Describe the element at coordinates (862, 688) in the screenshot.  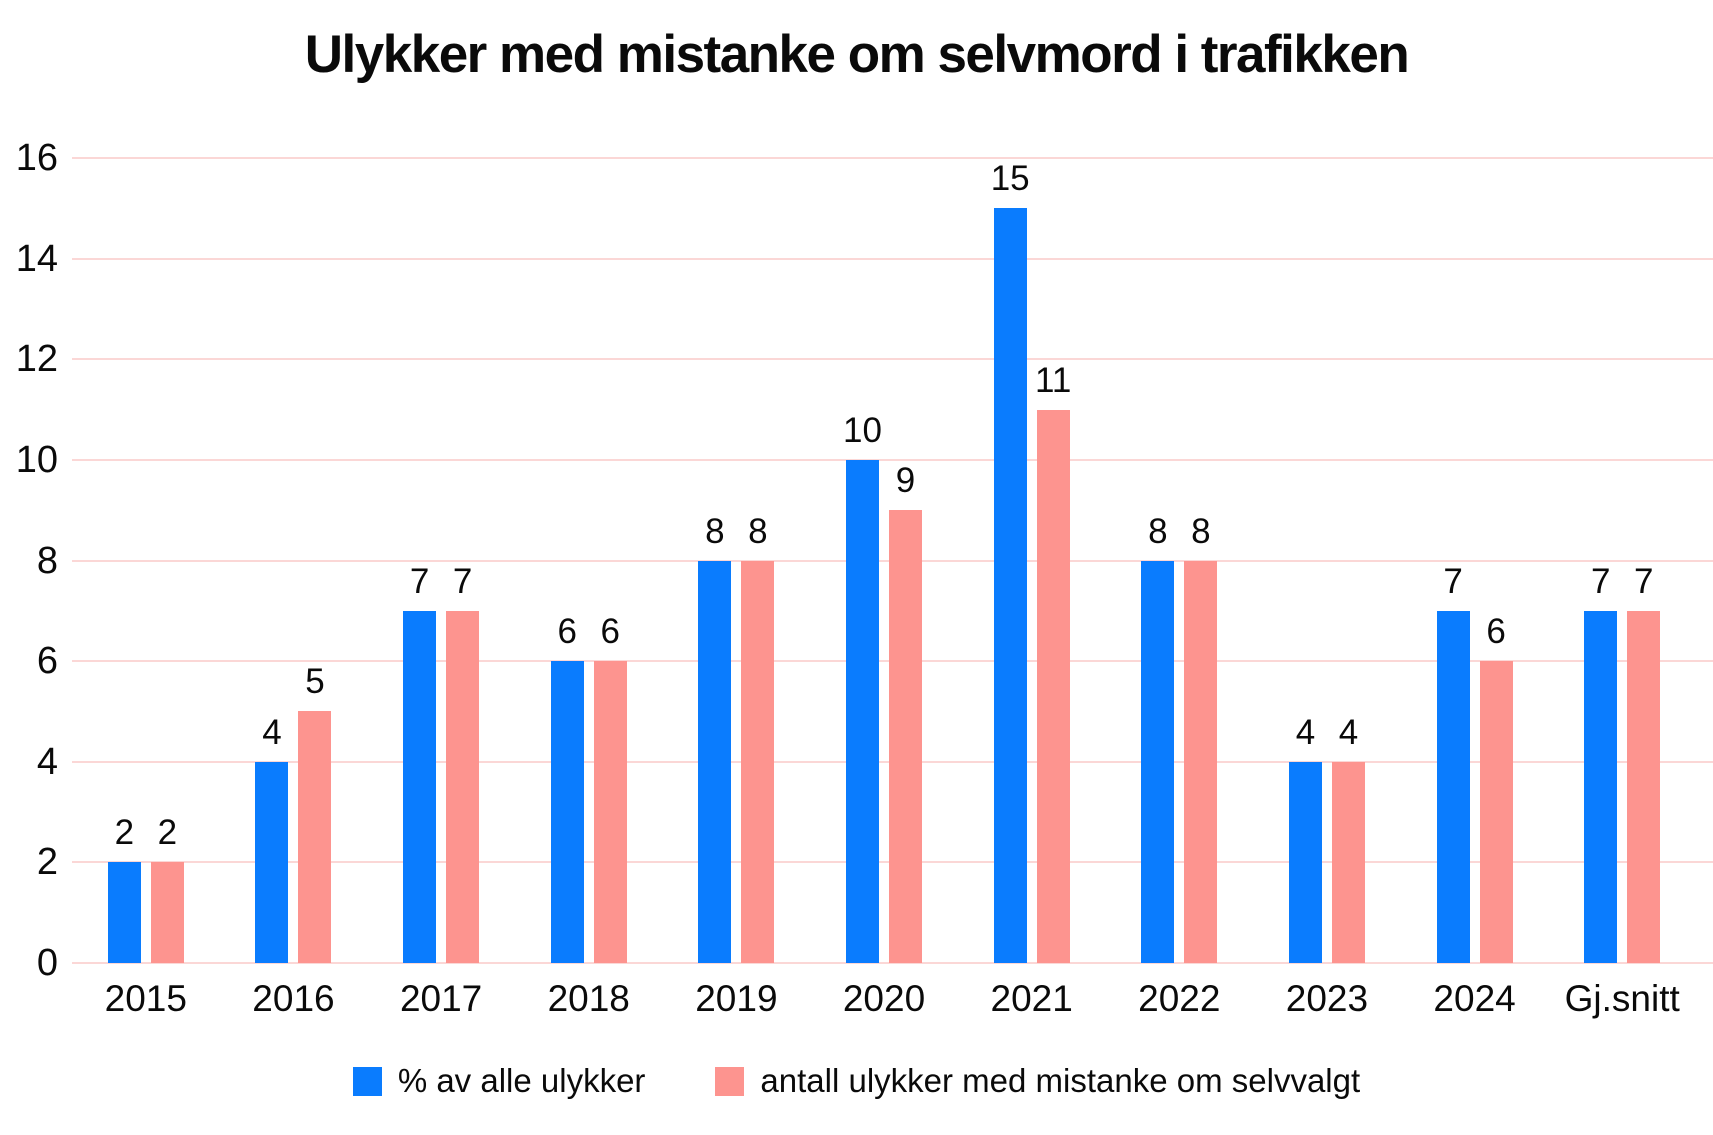
I see `bar-series-1: 10` at that location.